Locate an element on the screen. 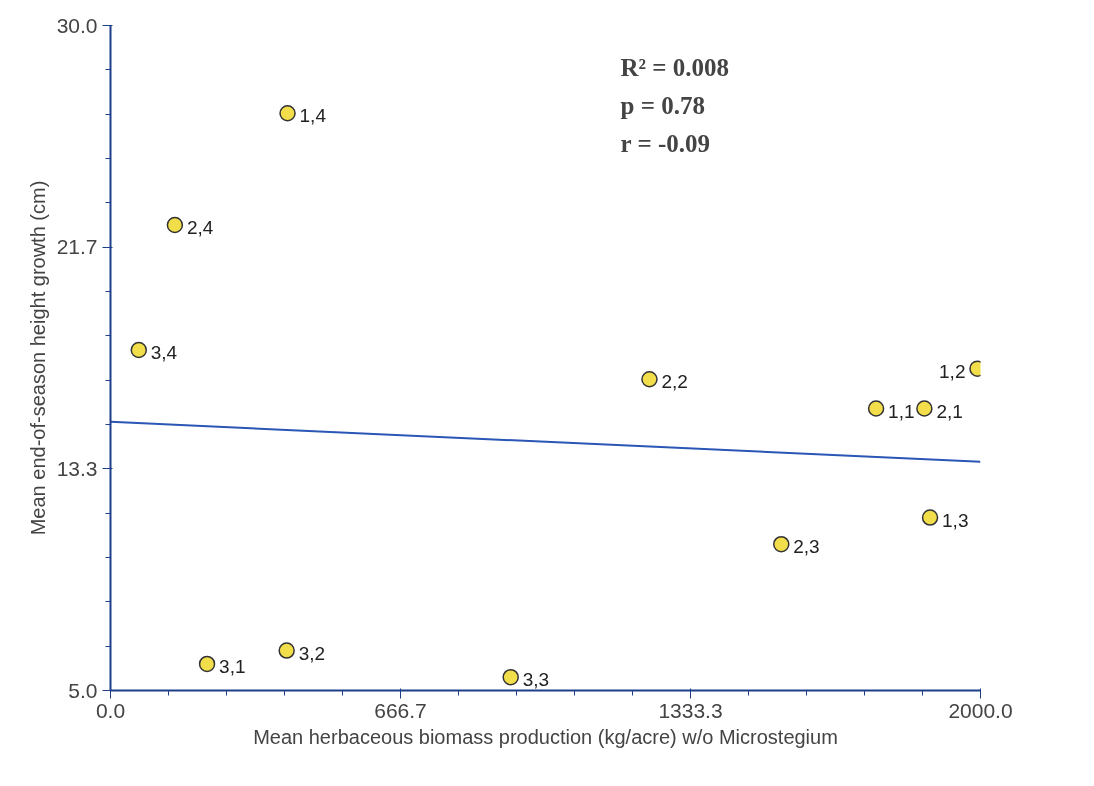  x-axis-title: Mean herbaceous biomass production (kg/acre) w/o Microstegium is located at coordinates (545, 736).